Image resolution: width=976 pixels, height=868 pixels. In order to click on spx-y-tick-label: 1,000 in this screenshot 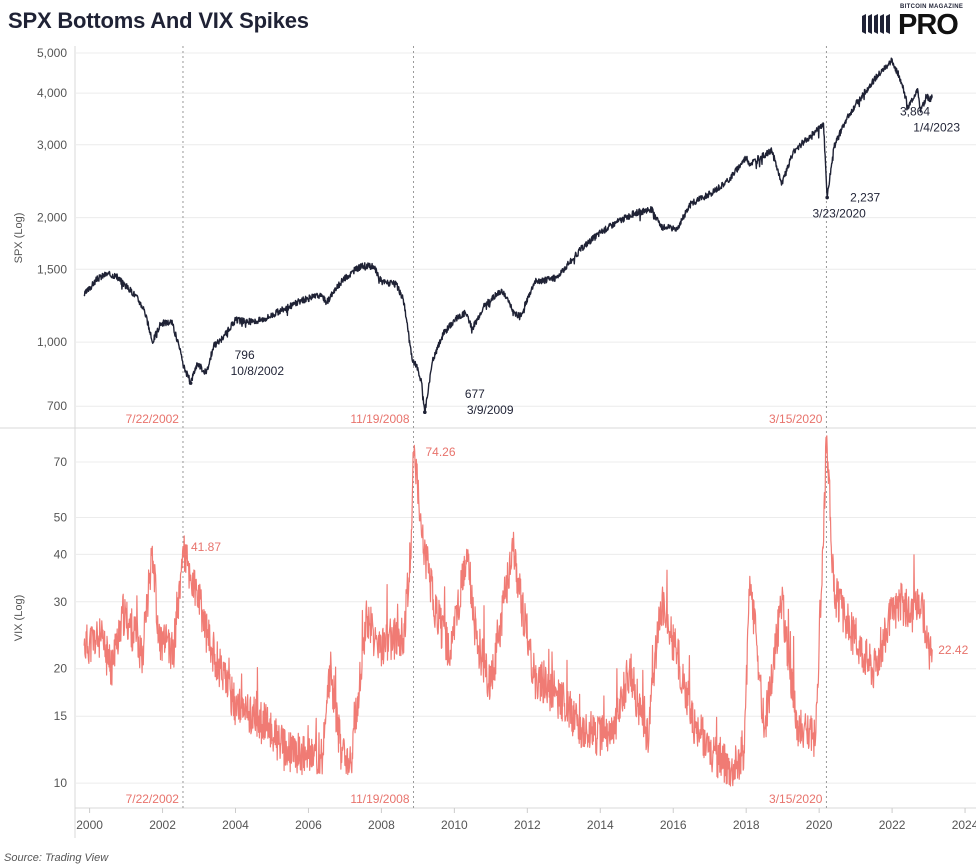, I will do `click(52, 342)`.